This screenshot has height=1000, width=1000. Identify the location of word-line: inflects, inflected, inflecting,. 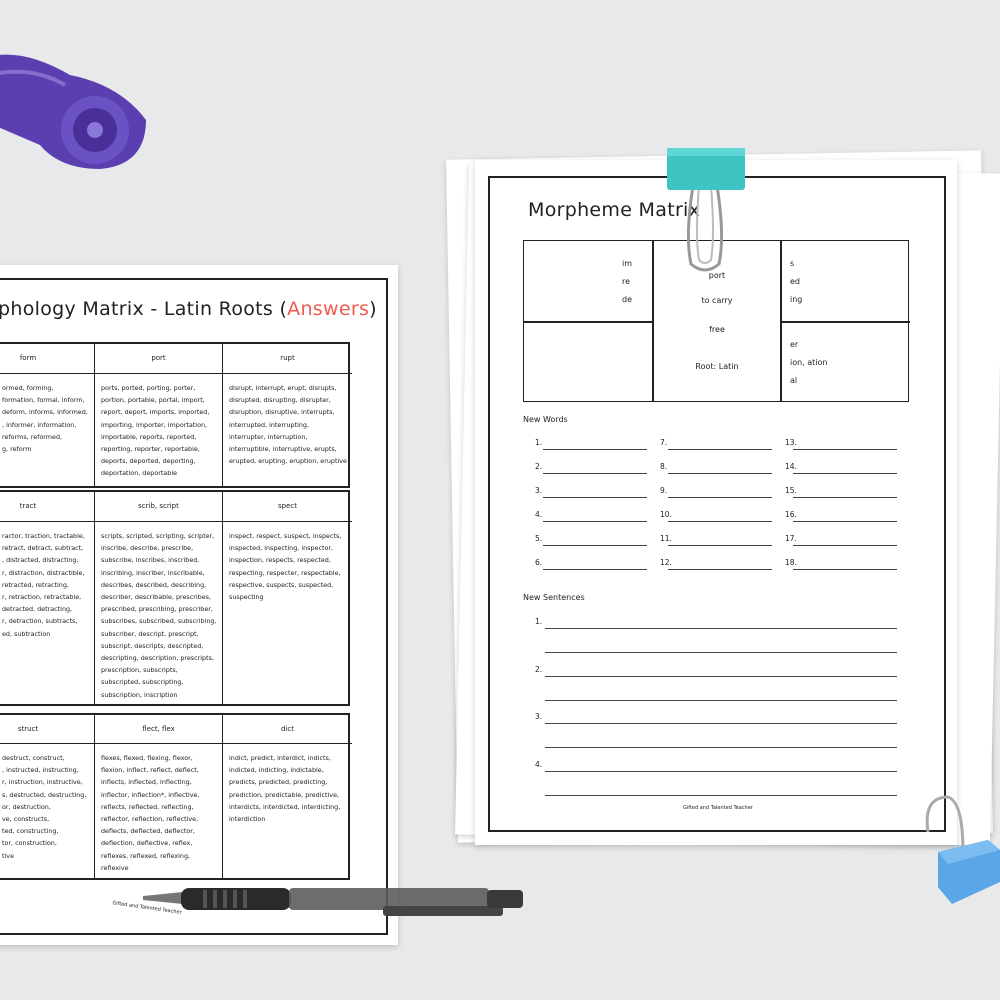
(146, 782).